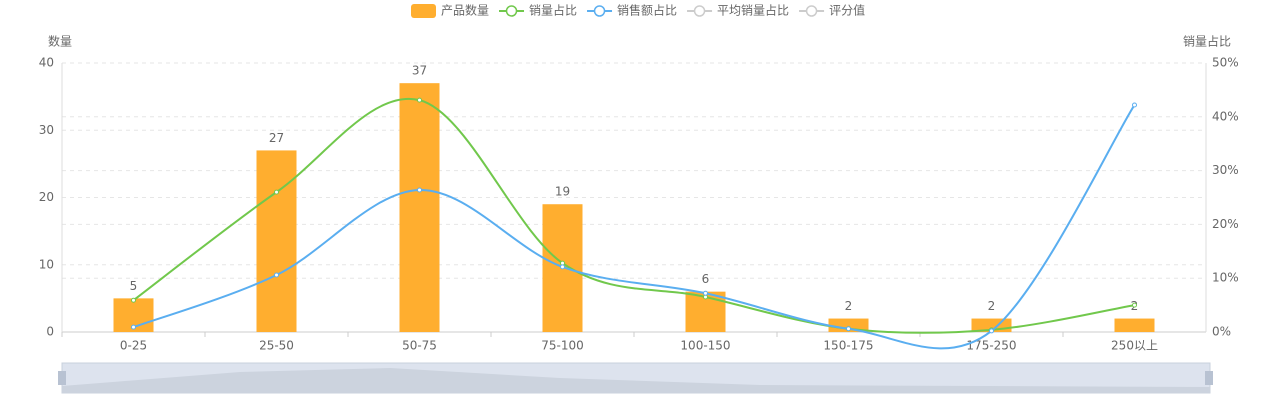 Image resolution: width=1278 pixels, height=400 pixels. What do you see at coordinates (134, 286) in the screenshot?
I see `data-label: 5` at bounding box center [134, 286].